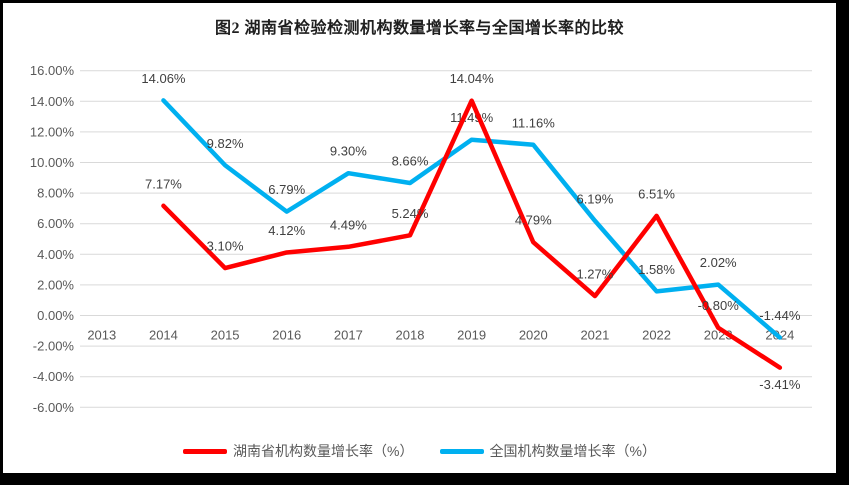 This screenshot has height=485, width=849. Describe the element at coordinates (52, 70) in the screenshot. I see `y-axis-tick-label: 16.00%` at that location.